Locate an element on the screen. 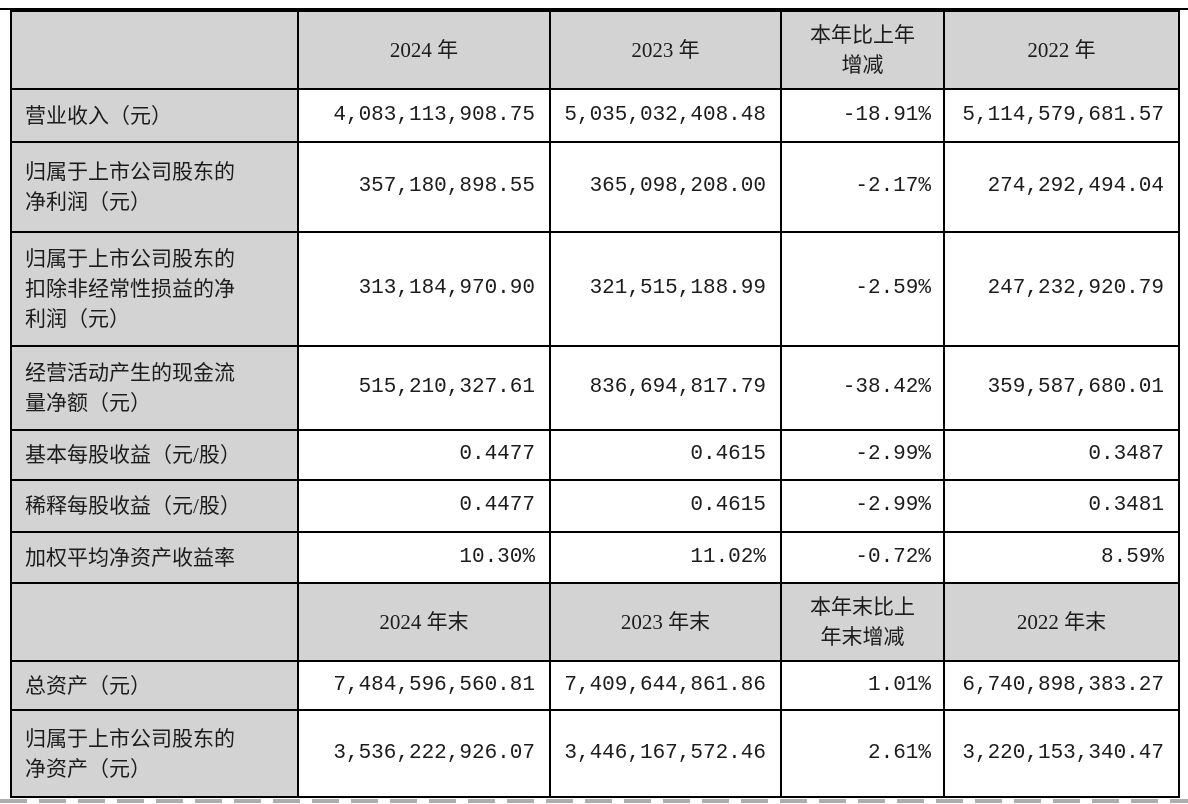 The width and height of the screenshot is (1188, 804). eoy-header-row: 2024 年末 2023 年末 本年末比上年末增减 2022 年末 is located at coordinates (595, 622).